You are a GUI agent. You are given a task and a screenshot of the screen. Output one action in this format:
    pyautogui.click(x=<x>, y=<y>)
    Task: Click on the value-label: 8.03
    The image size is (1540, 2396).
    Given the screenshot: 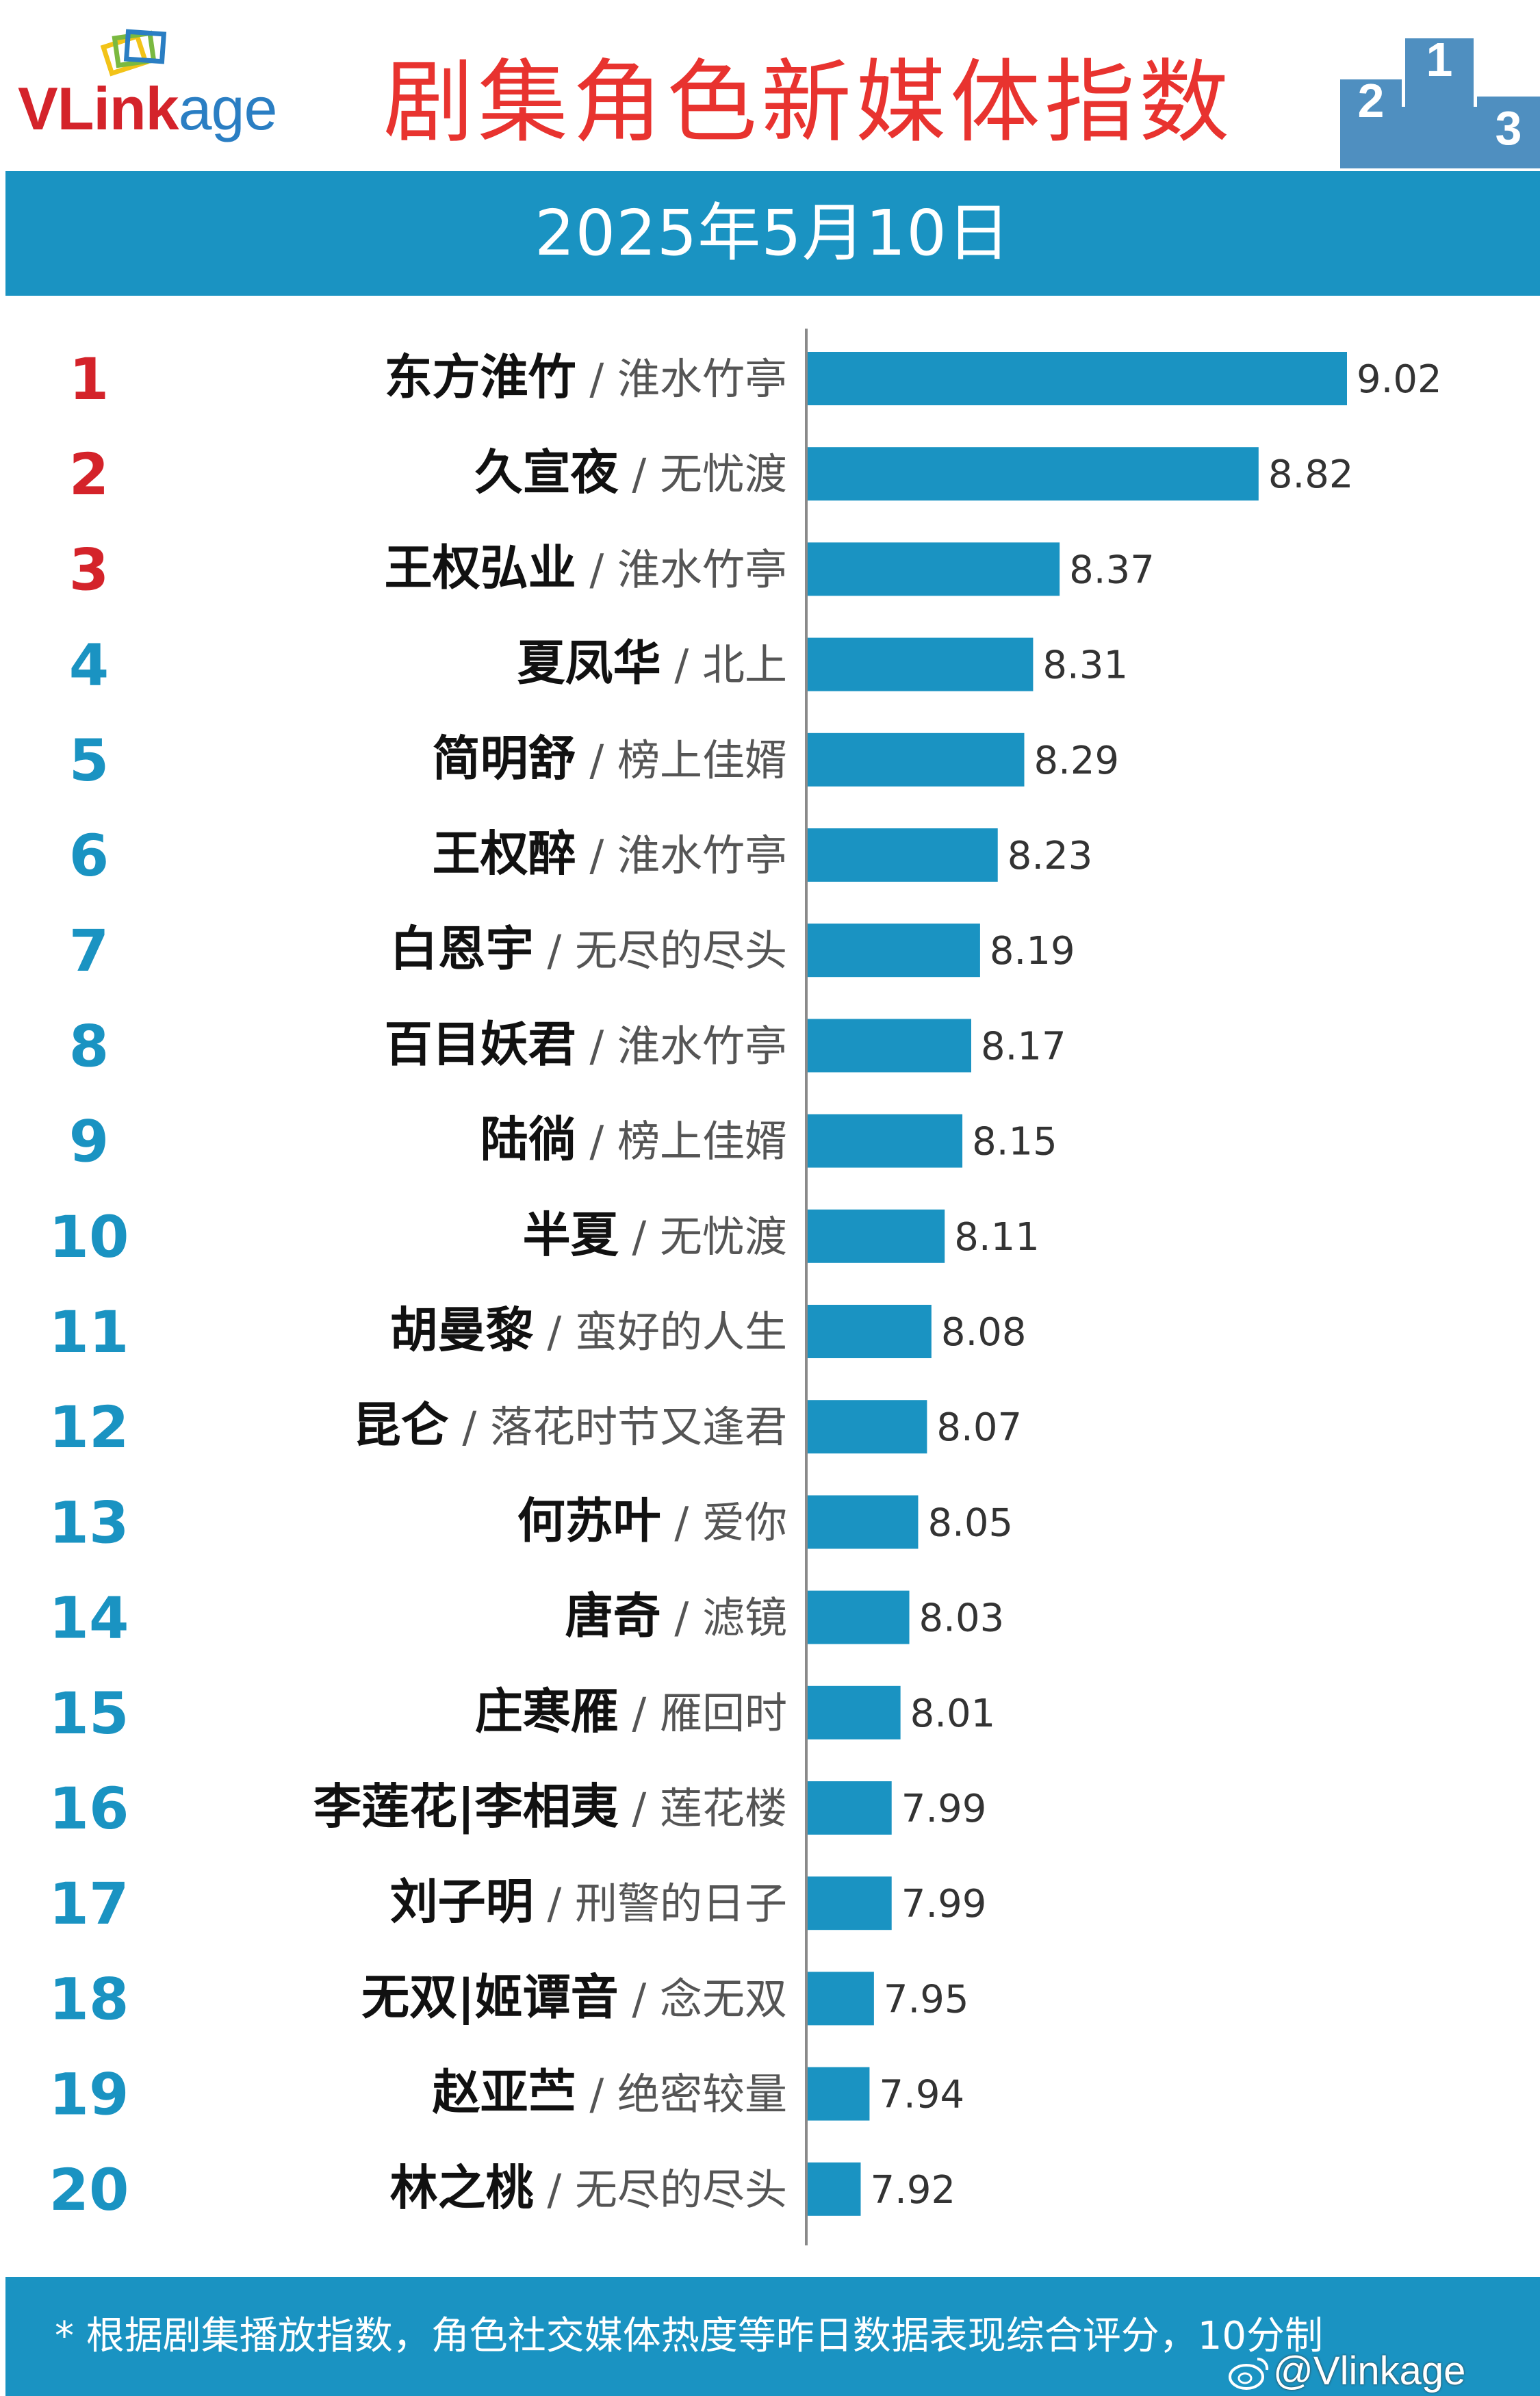 What is the action you would take?
    pyautogui.click(x=962, y=1618)
    